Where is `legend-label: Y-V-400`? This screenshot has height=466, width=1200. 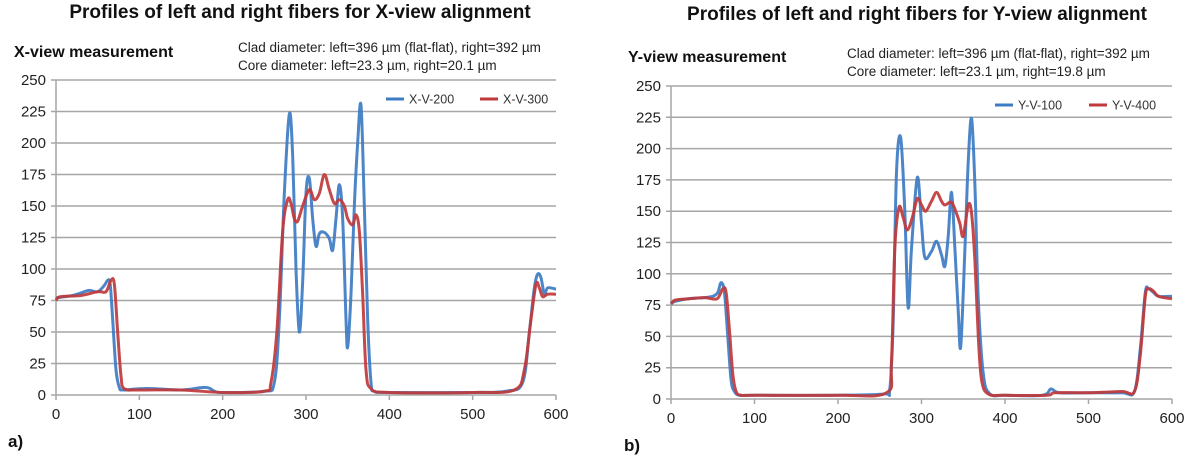 legend-label: Y-V-400 is located at coordinates (1134, 106).